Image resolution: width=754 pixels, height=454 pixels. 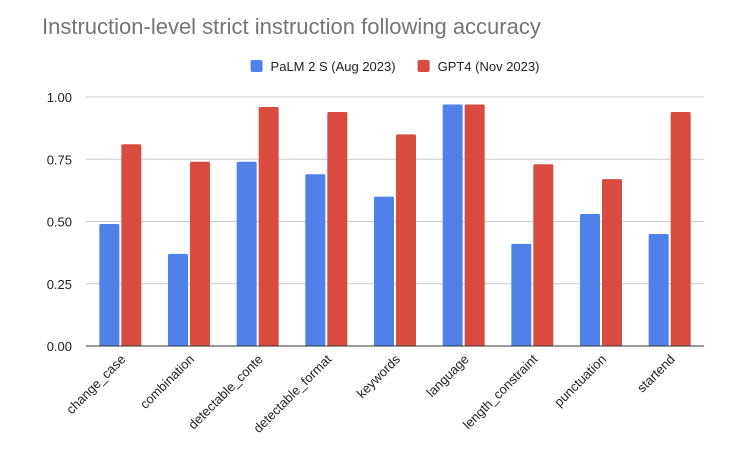 I want to click on x-tick-label: keywords, so click(x=379, y=376).